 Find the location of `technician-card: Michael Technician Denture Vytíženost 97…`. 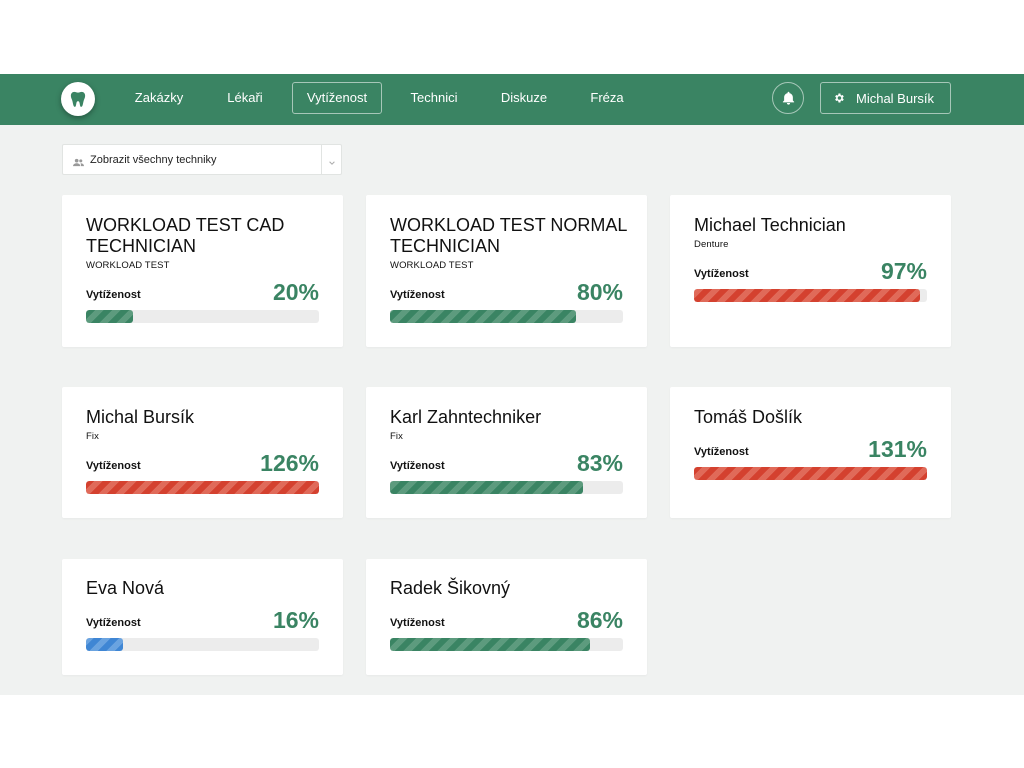

technician-card: Michael Technician Denture Vytíženost 97… is located at coordinates (810, 271).